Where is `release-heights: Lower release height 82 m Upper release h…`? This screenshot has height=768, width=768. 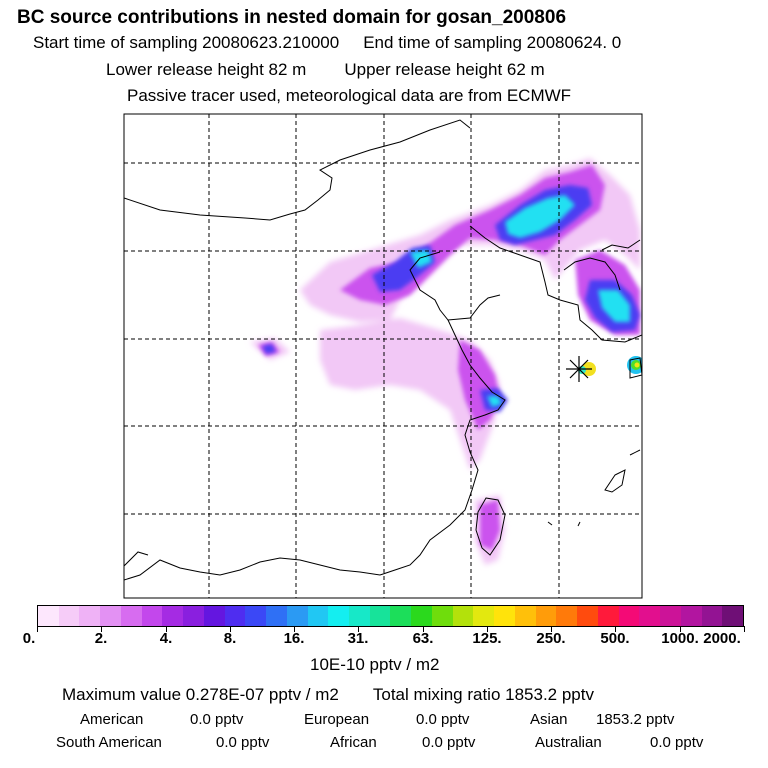 release-heights: Lower release height 82 m Upper release h… is located at coordinates (325, 70).